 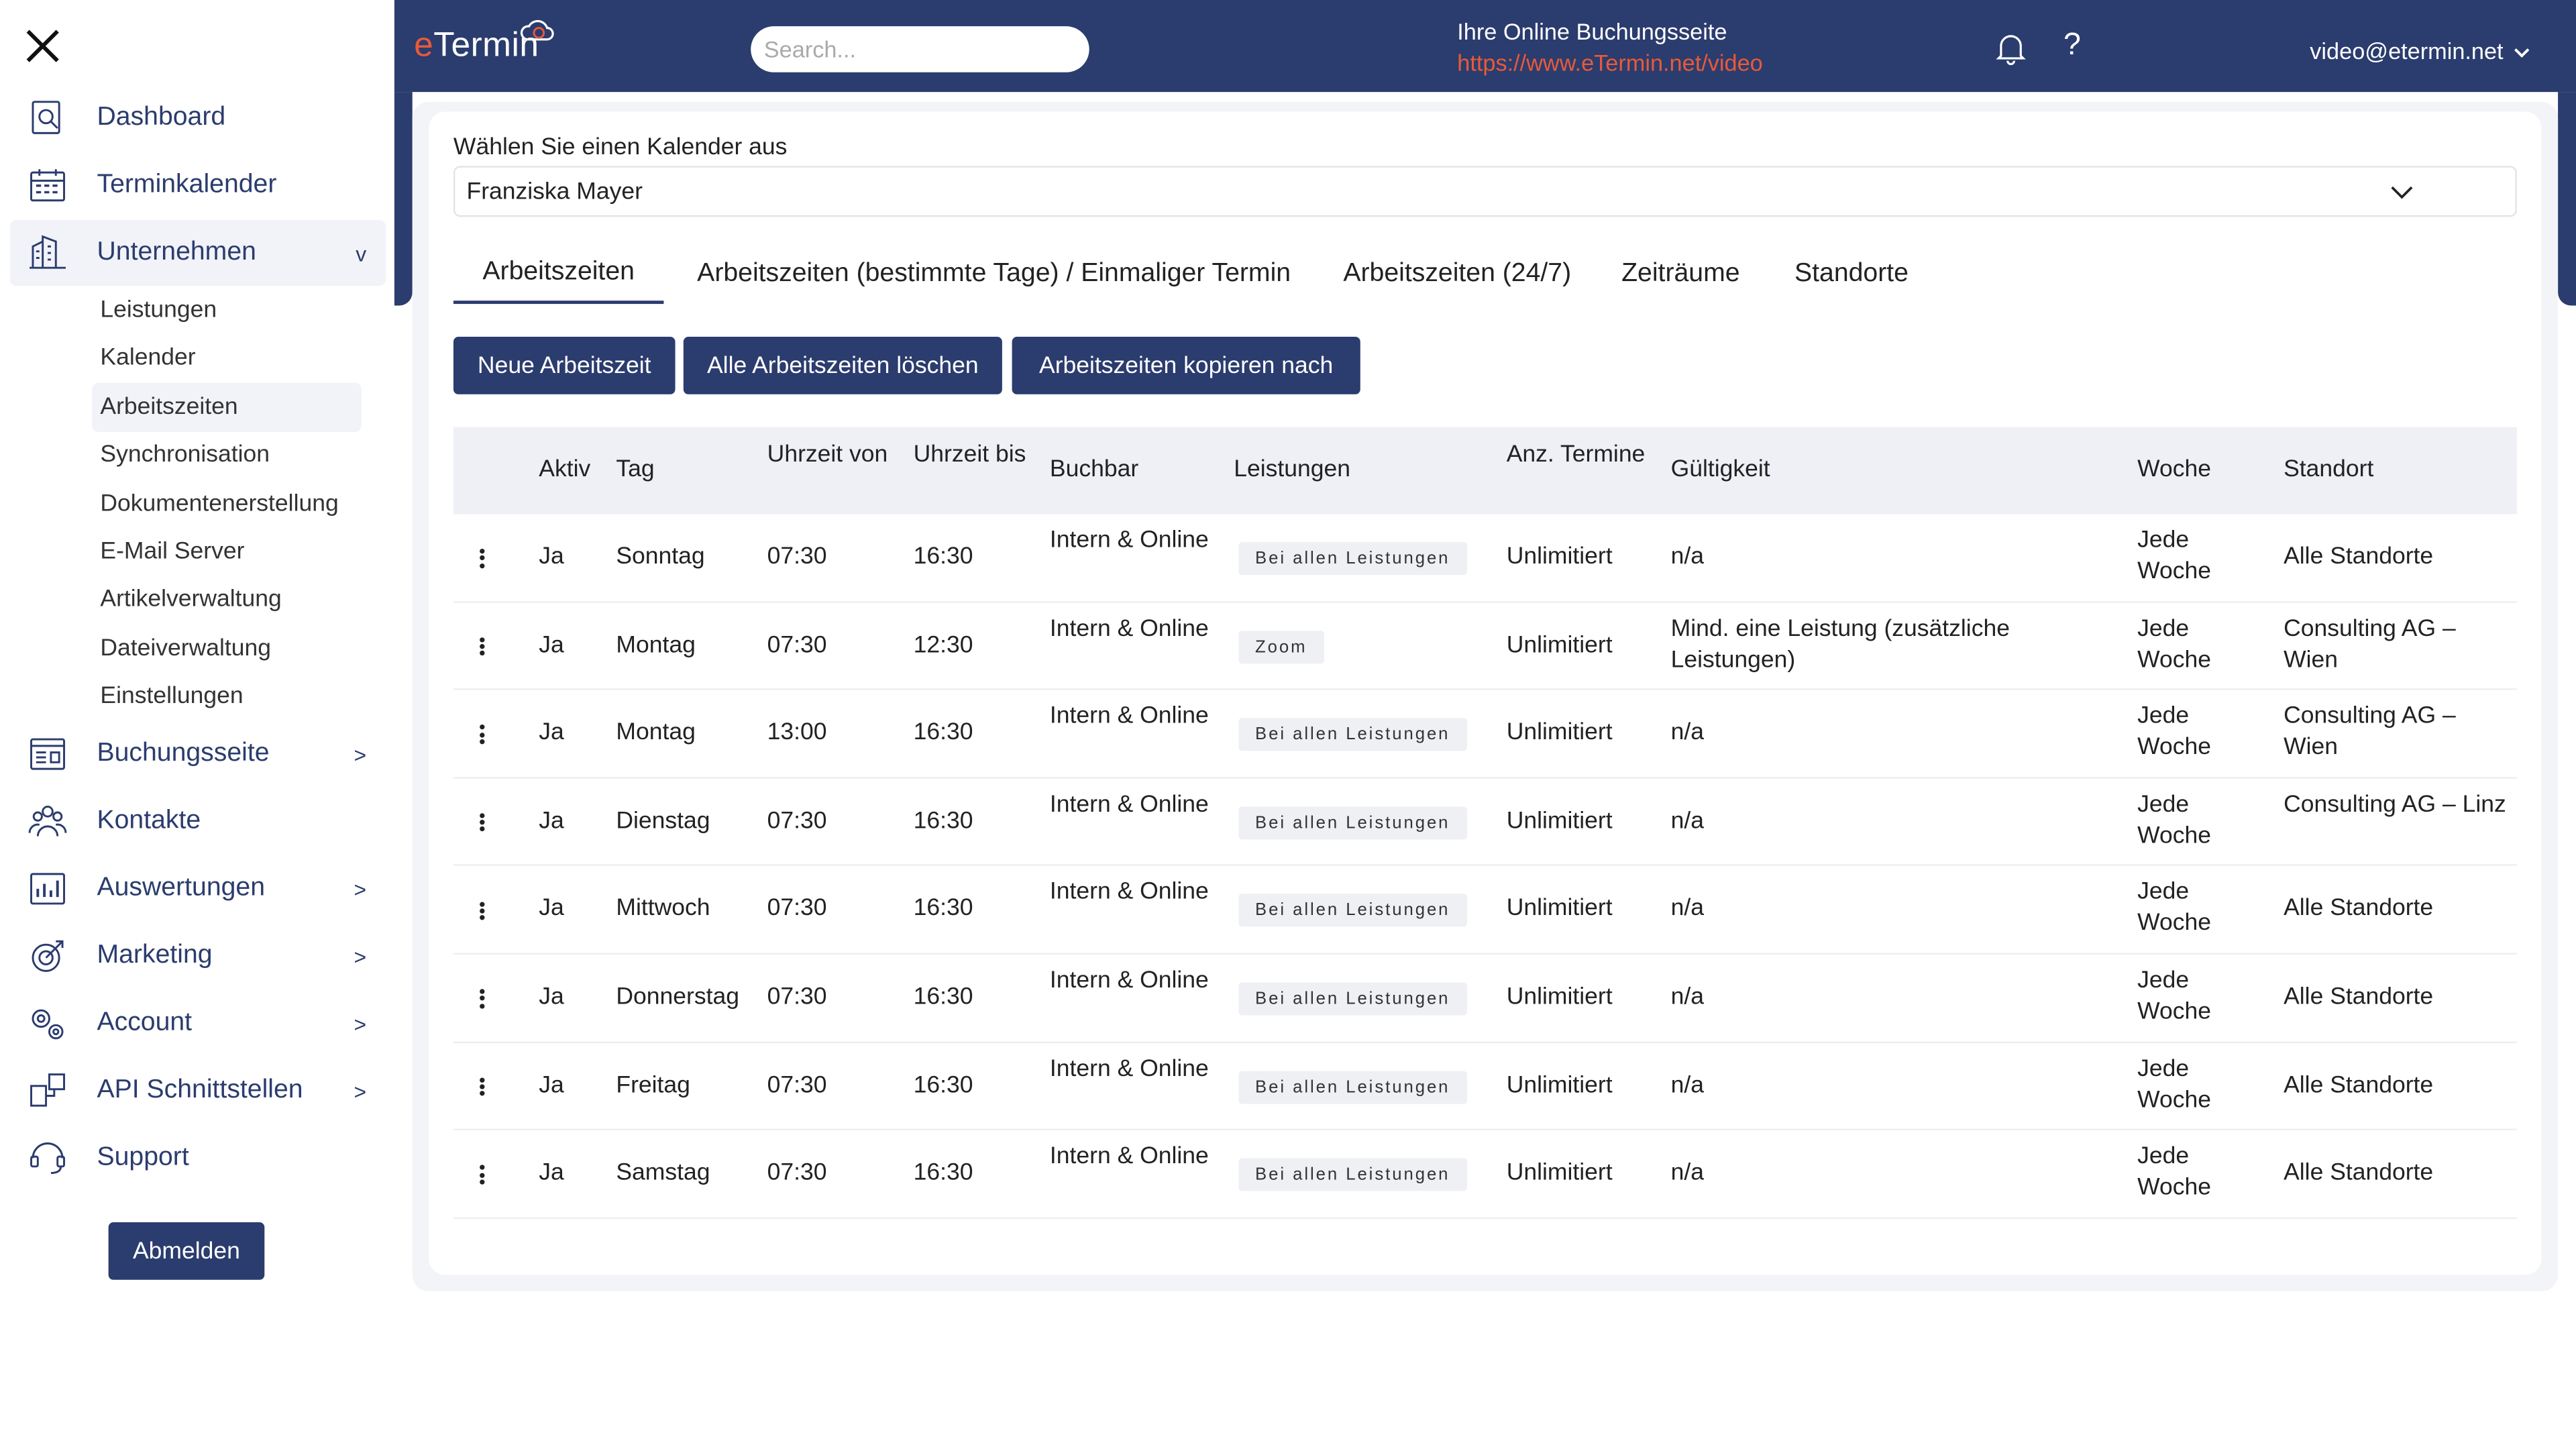 I want to click on column-header: Gültigkeit, so click(x=1720, y=470).